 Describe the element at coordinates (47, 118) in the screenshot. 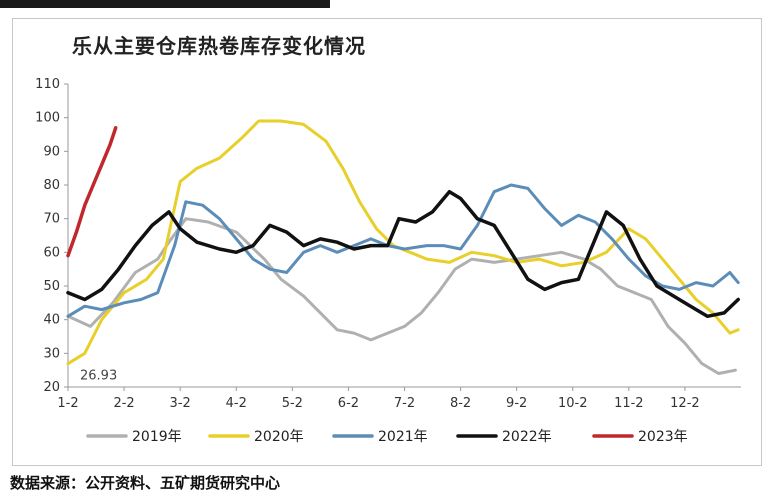

I see `y-tick-label: 100` at that location.